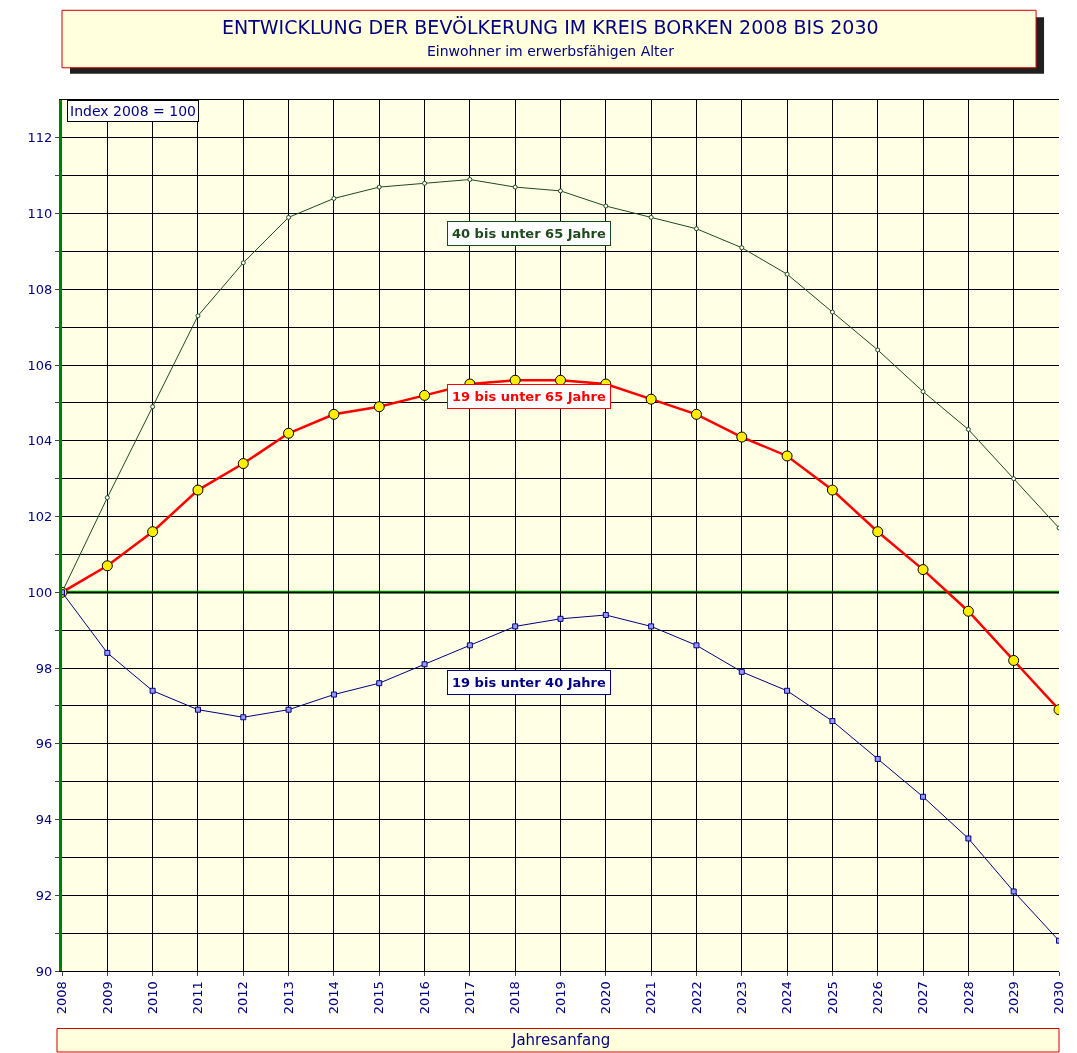 This screenshot has height=1053, width=1077. I want to click on series-label: 19 bis unter 40 Jahre, so click(529, 682).